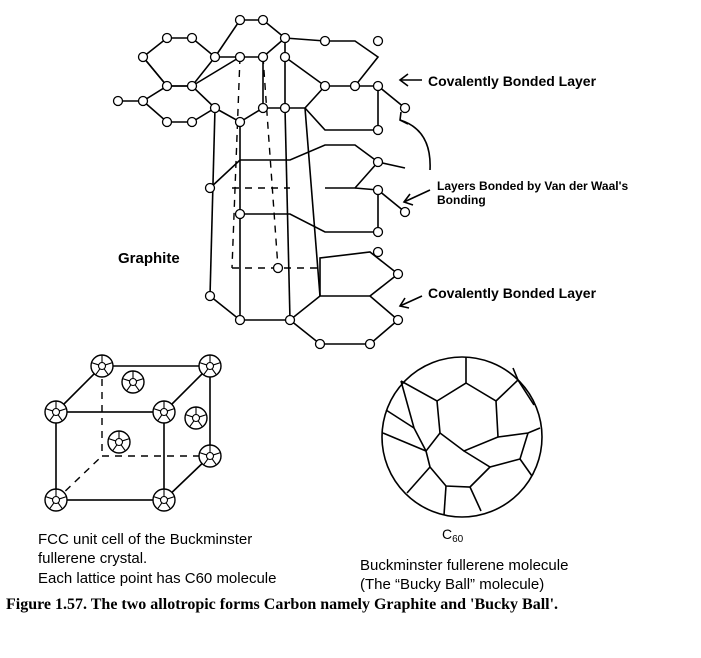  Describe the element at coordinates (461, 436) in the screenshot. I see `bucky-ball-faces` at that location.